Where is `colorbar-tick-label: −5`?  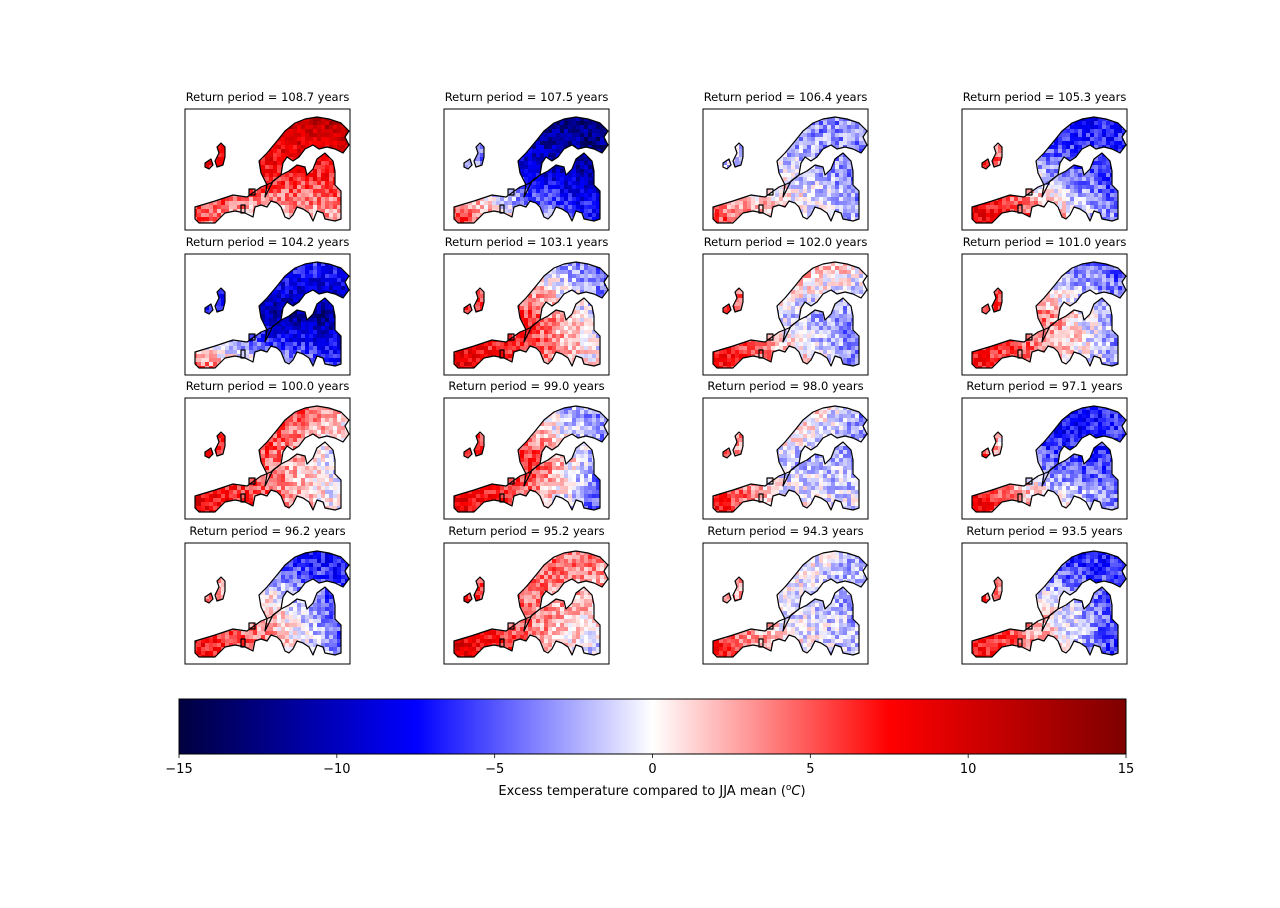 colorbar-tick-label: −5 is located at coordinates (494, 769).